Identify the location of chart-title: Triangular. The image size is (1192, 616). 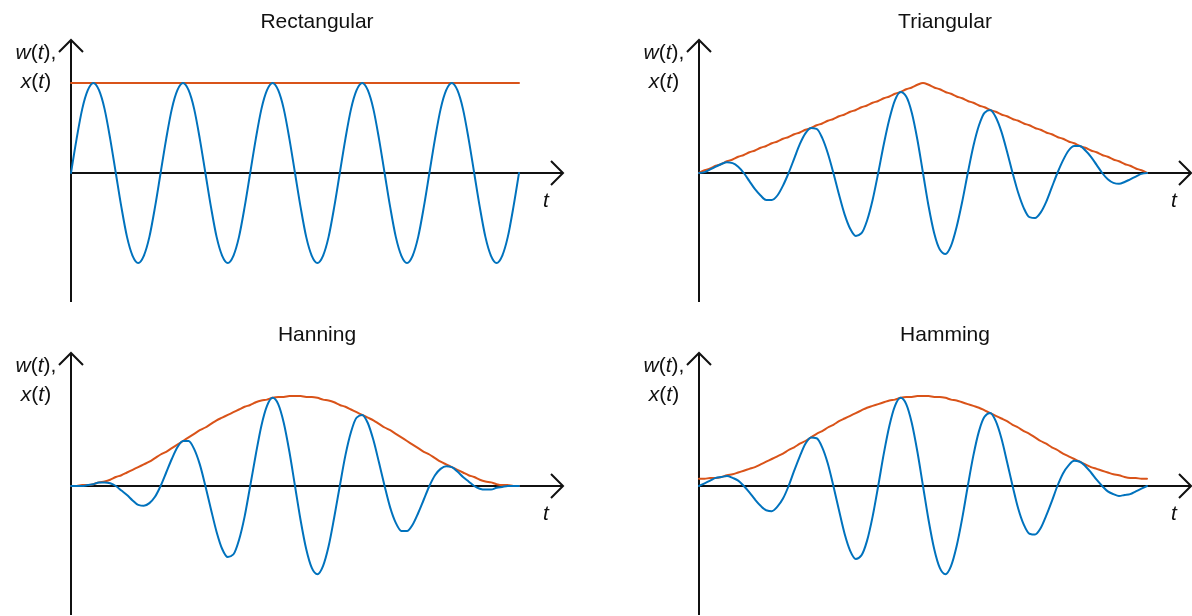
(945, 20).